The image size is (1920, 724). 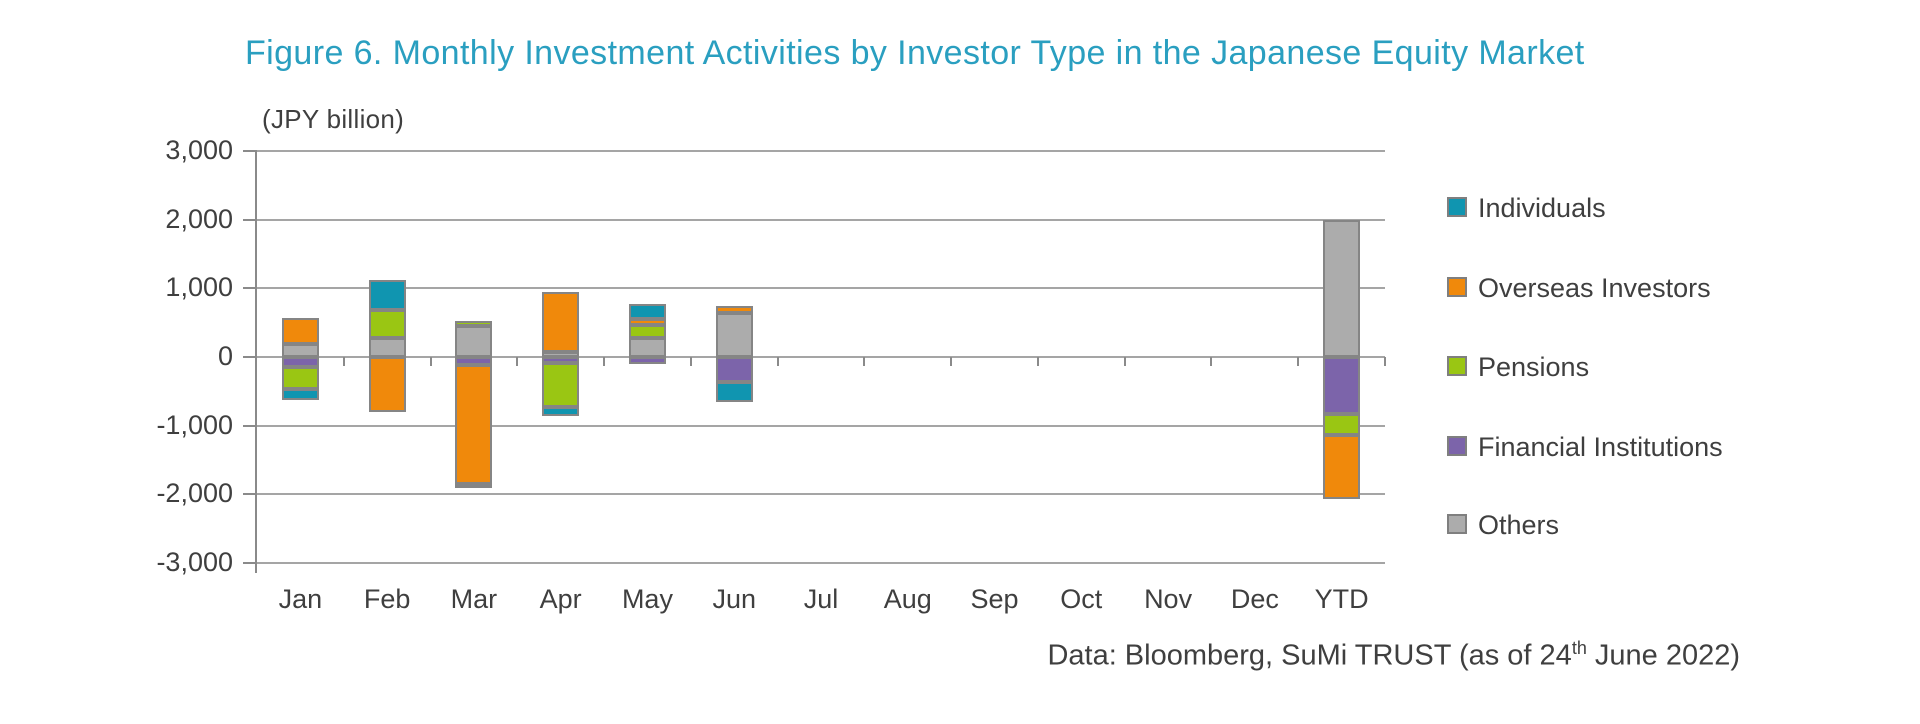 I want to click on x-axis-label: Nov, so click(x=1168, y=599).